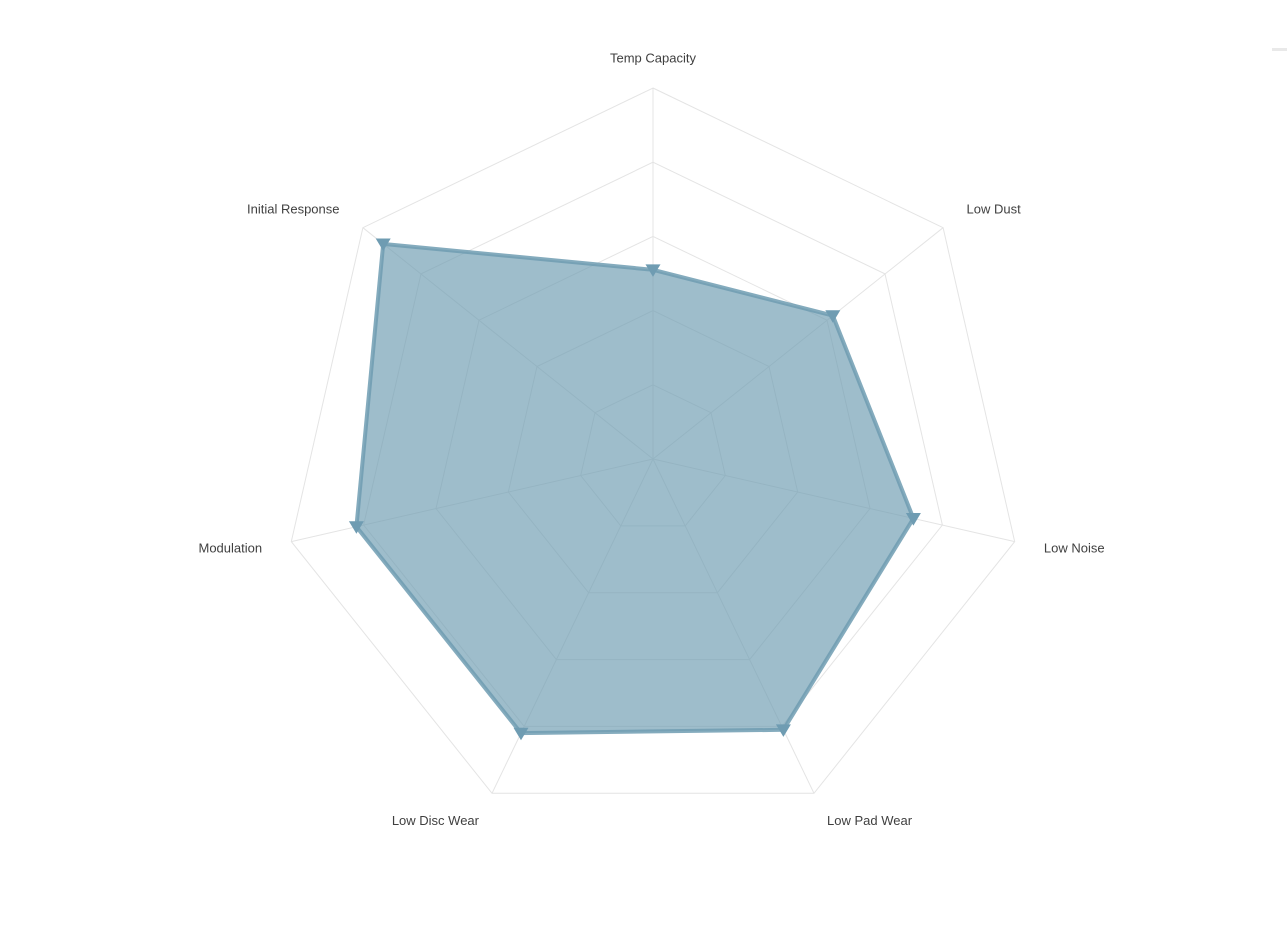 Image resolution: width=1287 pixels, height=930 pixels. What do you see at coordinates (783, 730) in the screenshot?
I see `data-point-marker-low-pad-wear` at bounding box center [783, 730].